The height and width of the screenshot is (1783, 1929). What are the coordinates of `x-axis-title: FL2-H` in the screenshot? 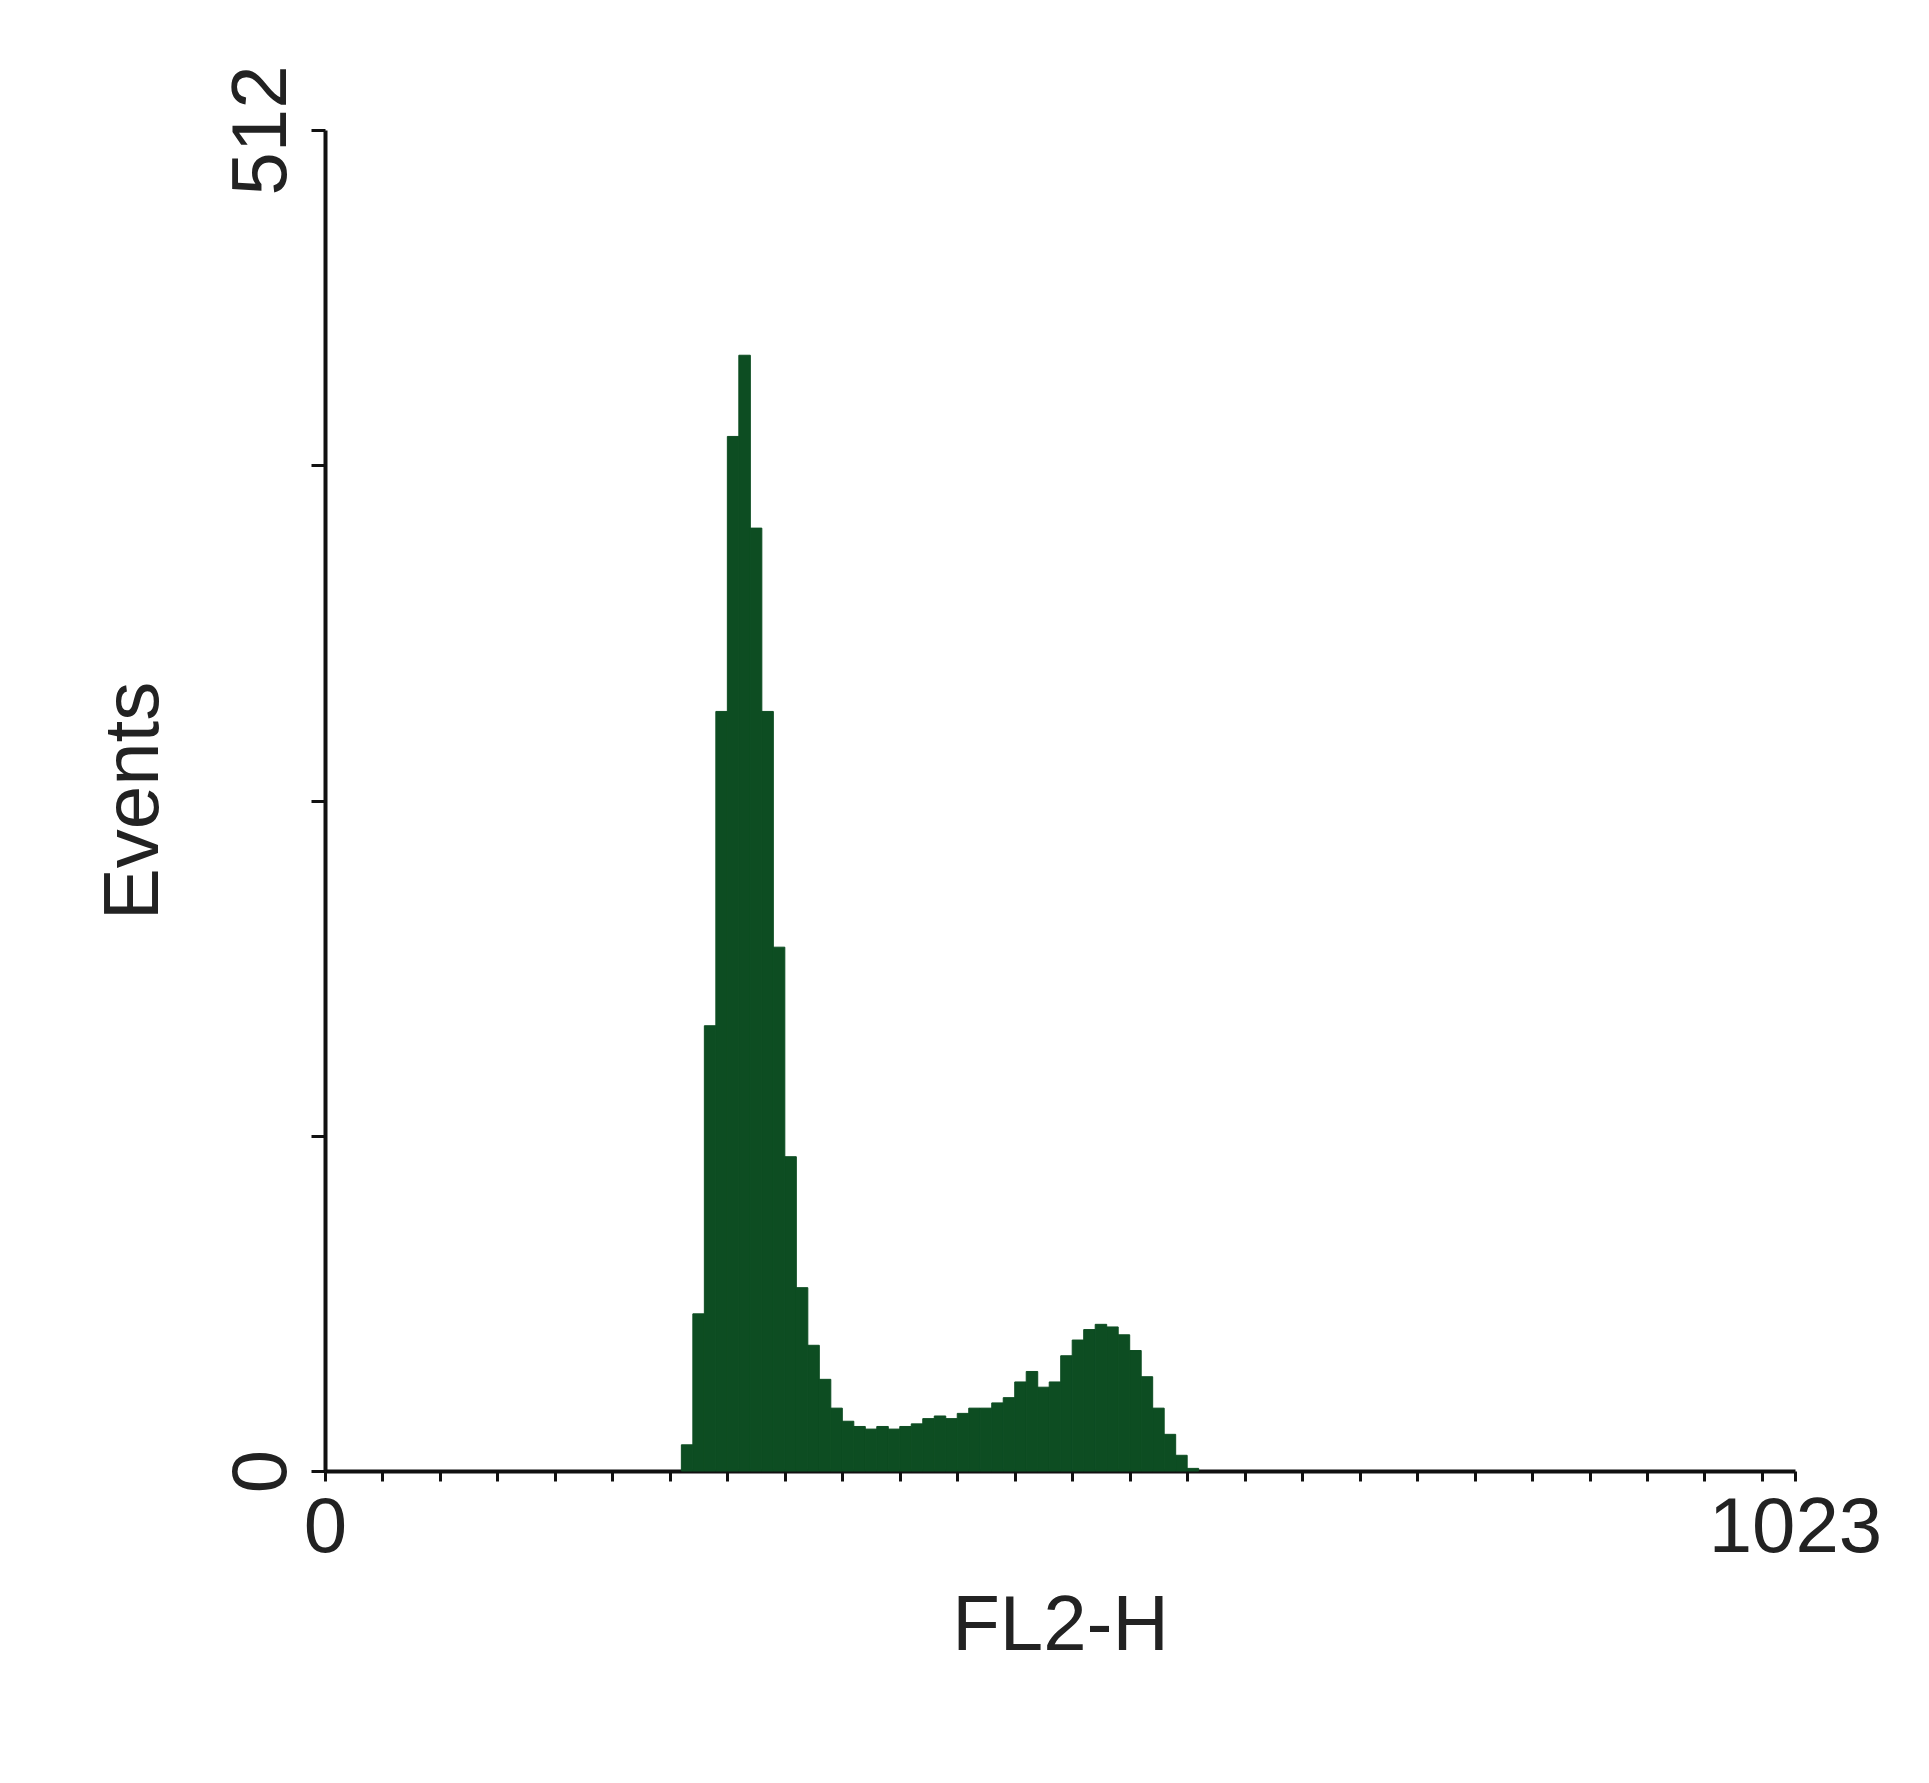 It's located at (1060, 1622).